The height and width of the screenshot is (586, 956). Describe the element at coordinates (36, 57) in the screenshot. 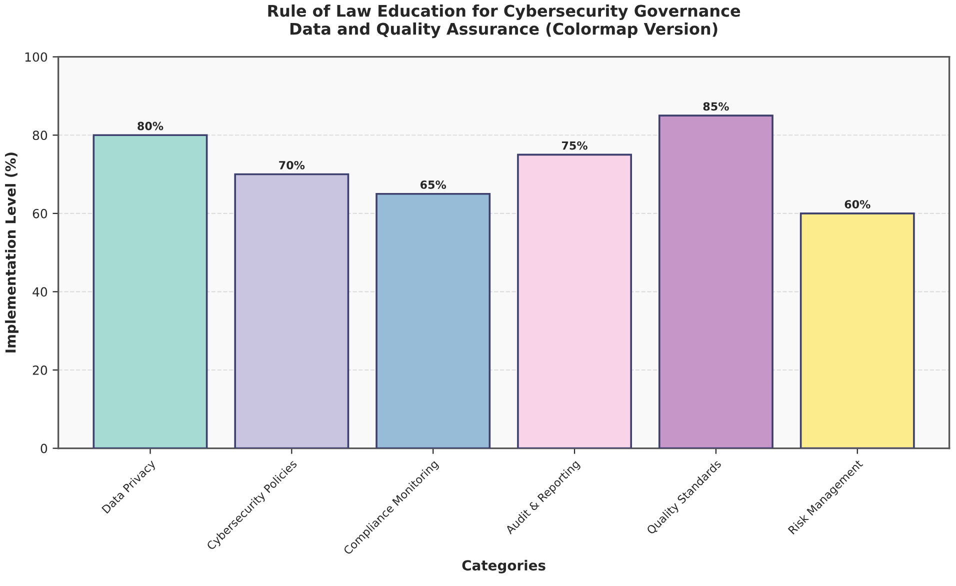

I see `y-tick-label: 100` at that location.